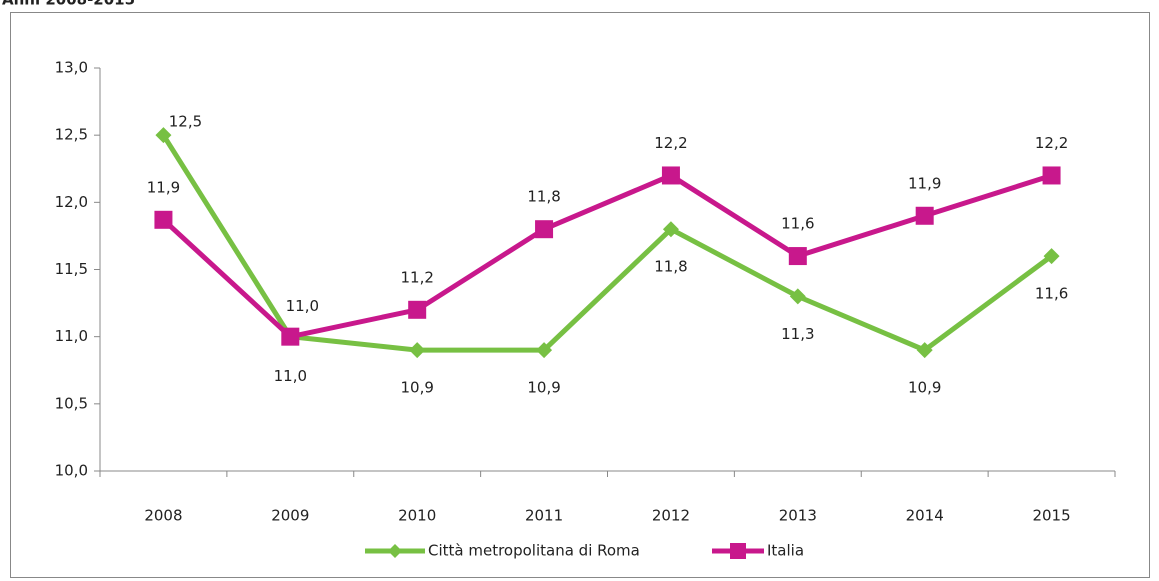 This screenshot has height=581, width=1159. Describe the element at coordinates (671, 516) in the screenshot. I see `x-tick-label: 2012` at that location.